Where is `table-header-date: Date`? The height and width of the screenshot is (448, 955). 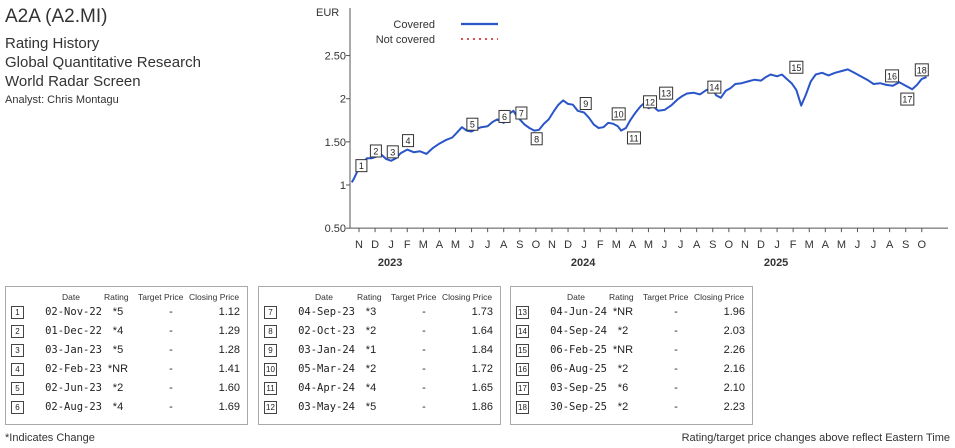 table-header-date: Date is located at coordinates (576, 297).